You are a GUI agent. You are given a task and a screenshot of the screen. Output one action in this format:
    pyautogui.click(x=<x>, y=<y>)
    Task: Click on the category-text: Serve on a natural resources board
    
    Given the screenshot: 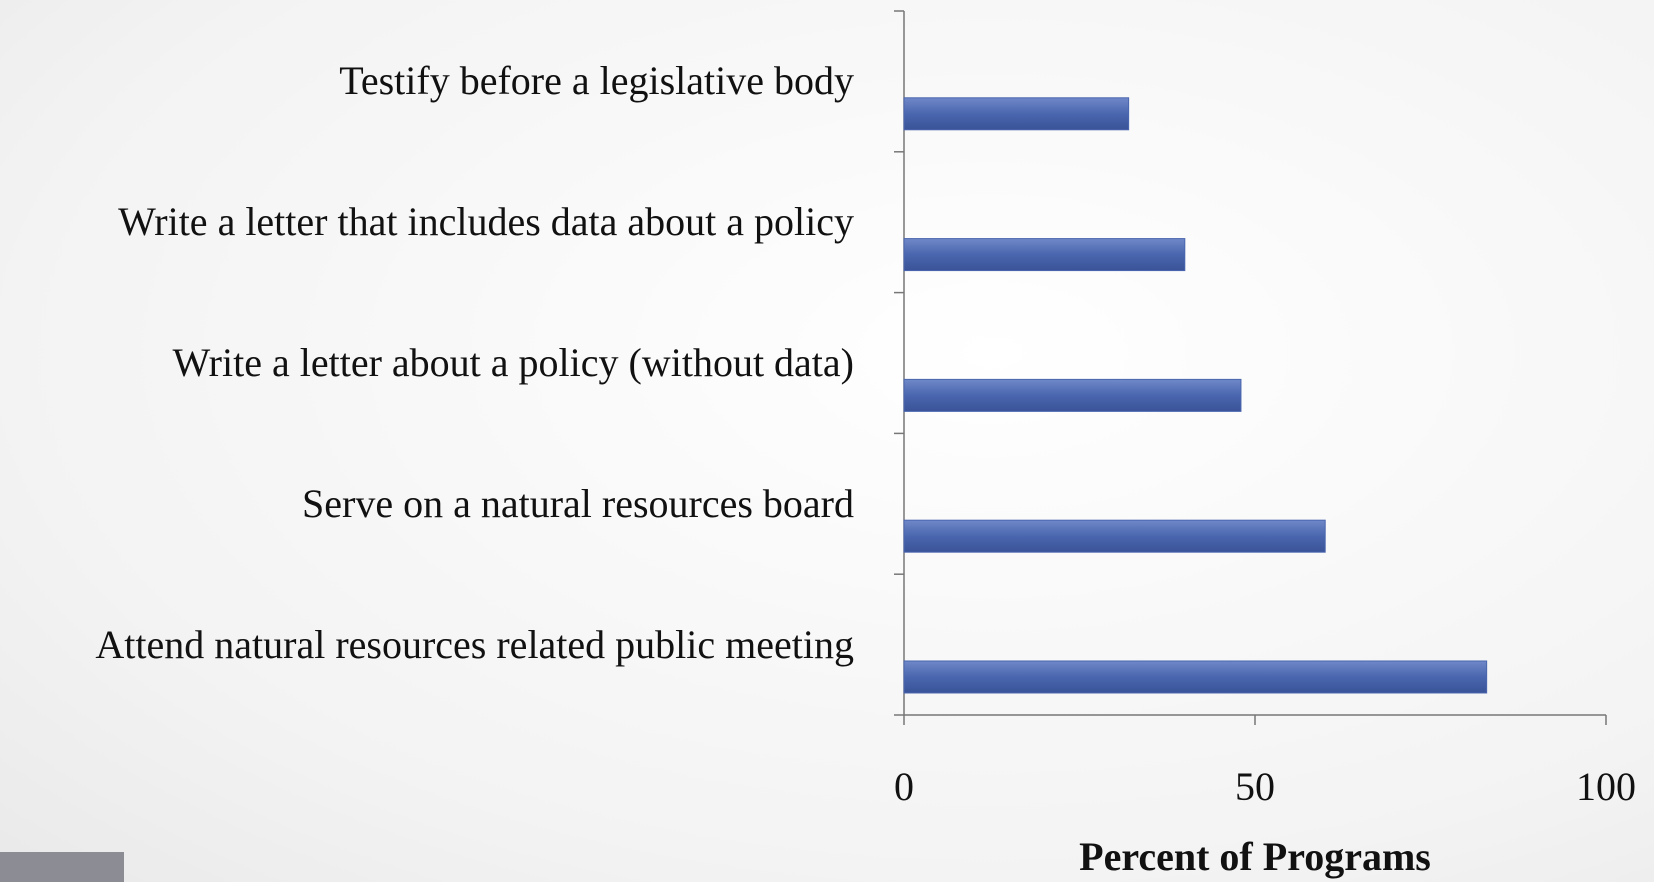 What is the action you would take?
    pyautogui.click(x=578, y=503)
    